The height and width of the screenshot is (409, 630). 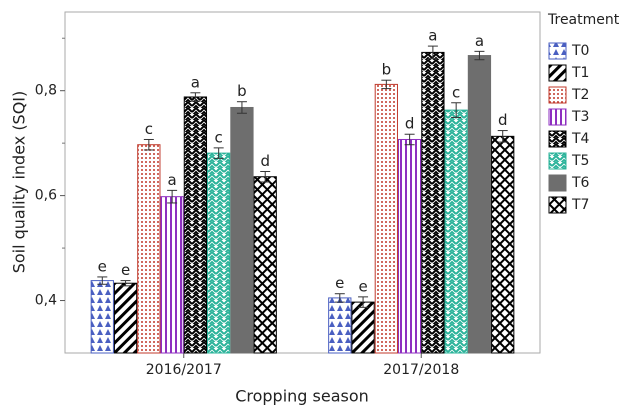 I want to click on legend-label: T1, so click(x=580, y=73).